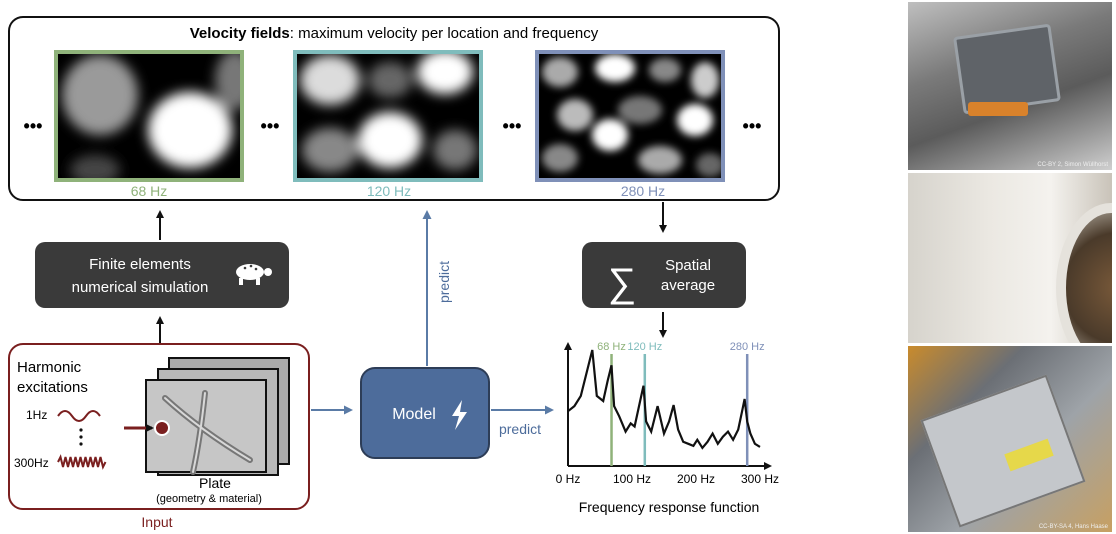  I want to click on high-freq-wave, so click(82, 462).